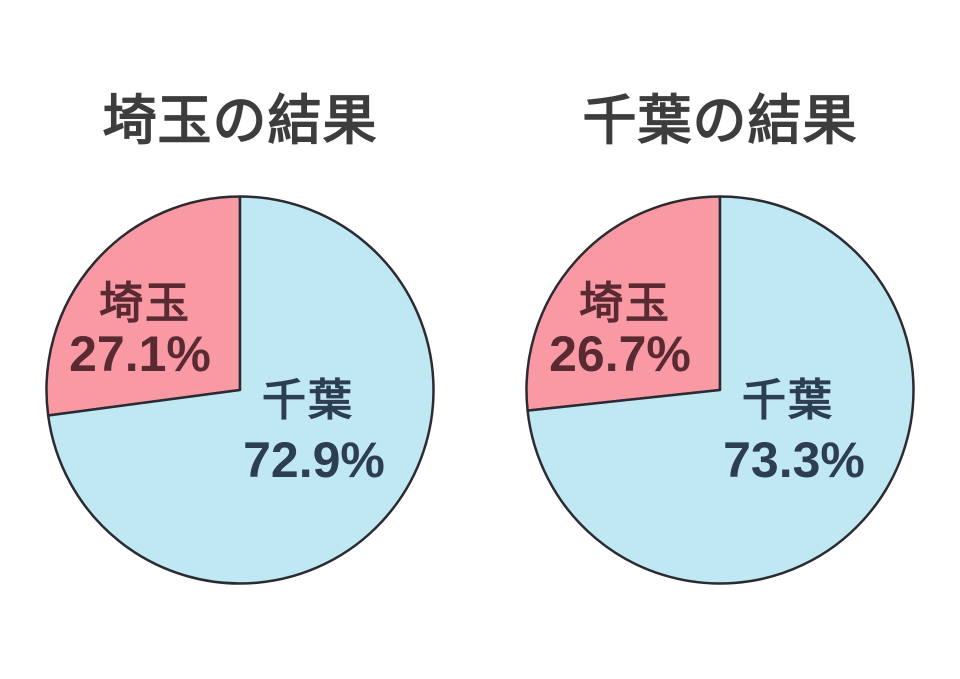  I want to click on slice-percent-saitama: 26.7%, so click(620, 354).